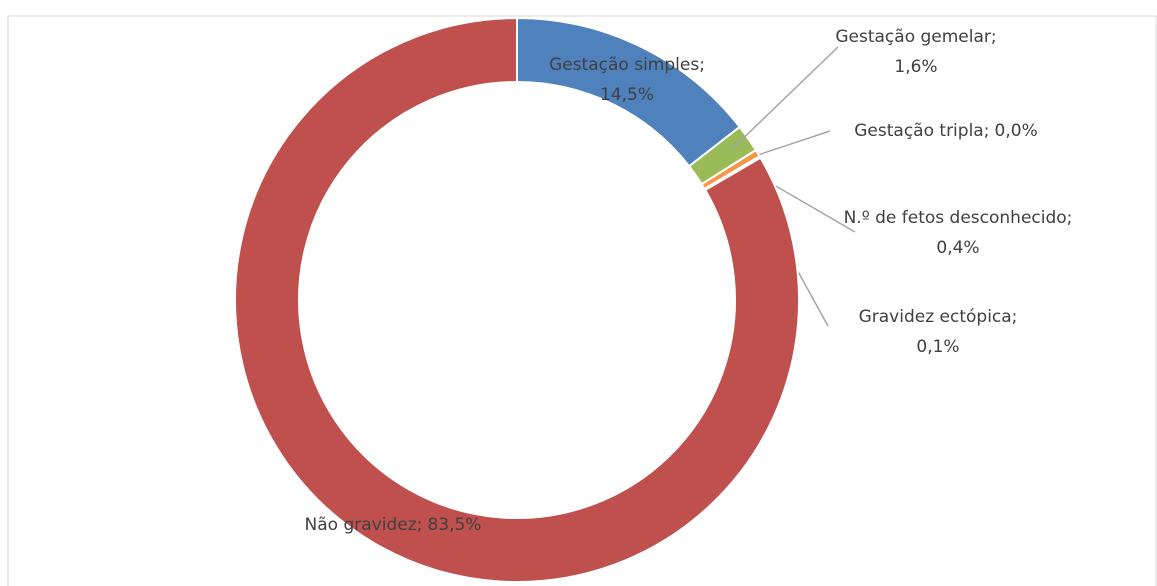 The image size is (1157, 586). Describe the element at coordinates (938, 347) in the screenshot. I see `label-value: 0,1%` at that location.